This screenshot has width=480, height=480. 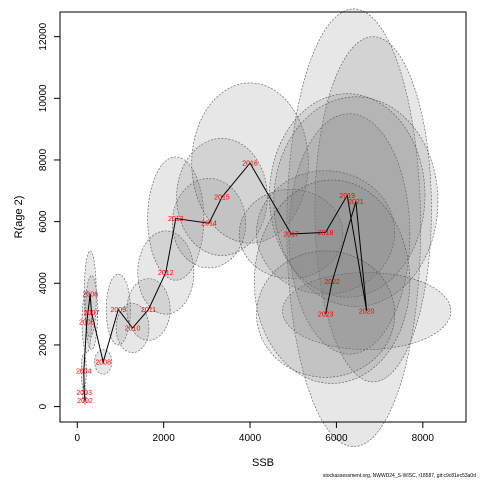 I want to click on year-label-2009: 2009, so click(x=119, y=310).